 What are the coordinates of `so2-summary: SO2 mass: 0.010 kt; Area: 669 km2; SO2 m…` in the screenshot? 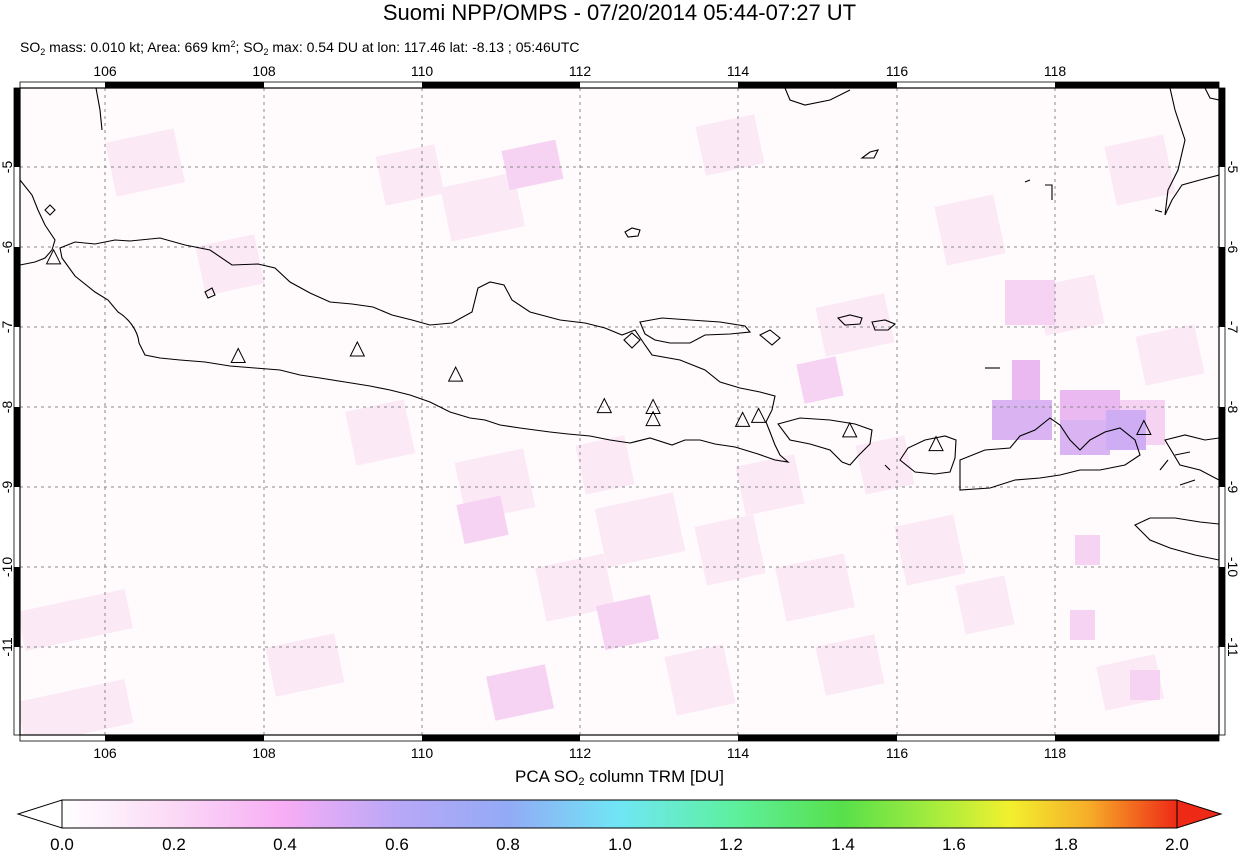 It's located at (300, 48).